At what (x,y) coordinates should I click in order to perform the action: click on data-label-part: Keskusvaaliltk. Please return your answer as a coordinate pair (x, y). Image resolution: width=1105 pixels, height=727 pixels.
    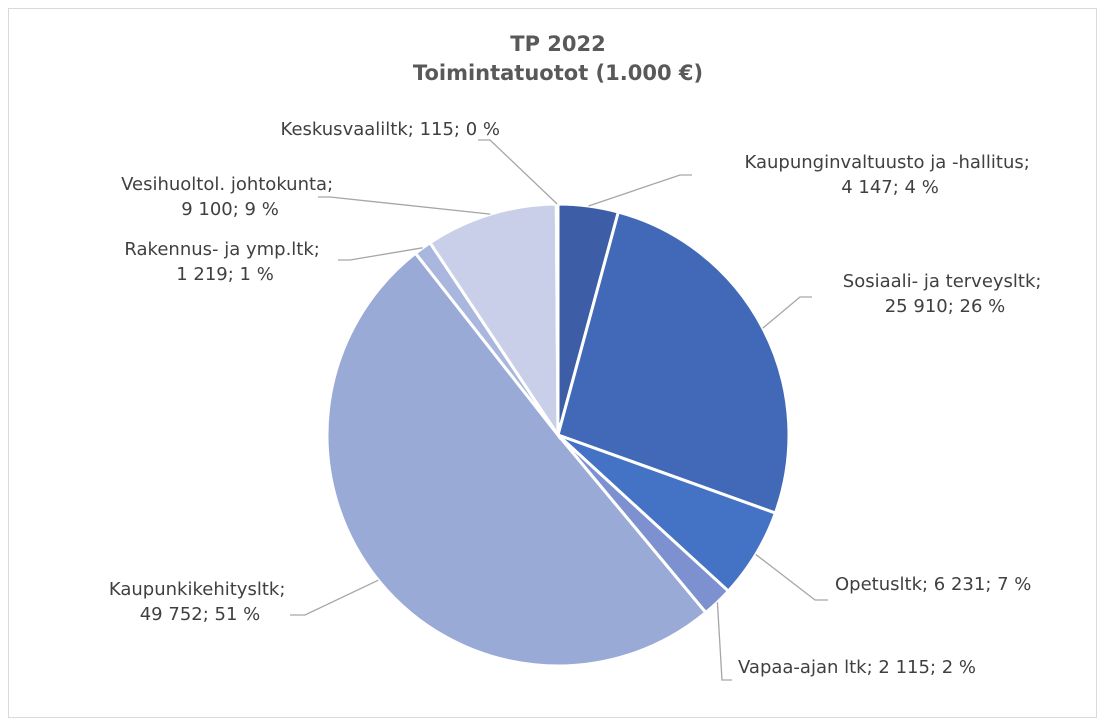
    Looking at the image, I should click on (345, 129).